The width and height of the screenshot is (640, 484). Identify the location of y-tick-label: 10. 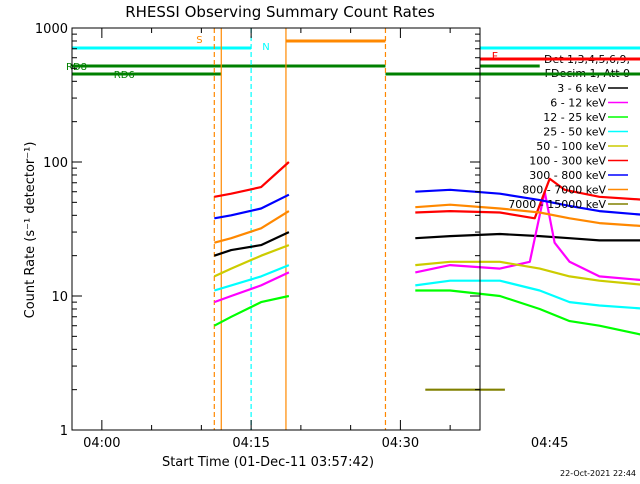
(59, 297).